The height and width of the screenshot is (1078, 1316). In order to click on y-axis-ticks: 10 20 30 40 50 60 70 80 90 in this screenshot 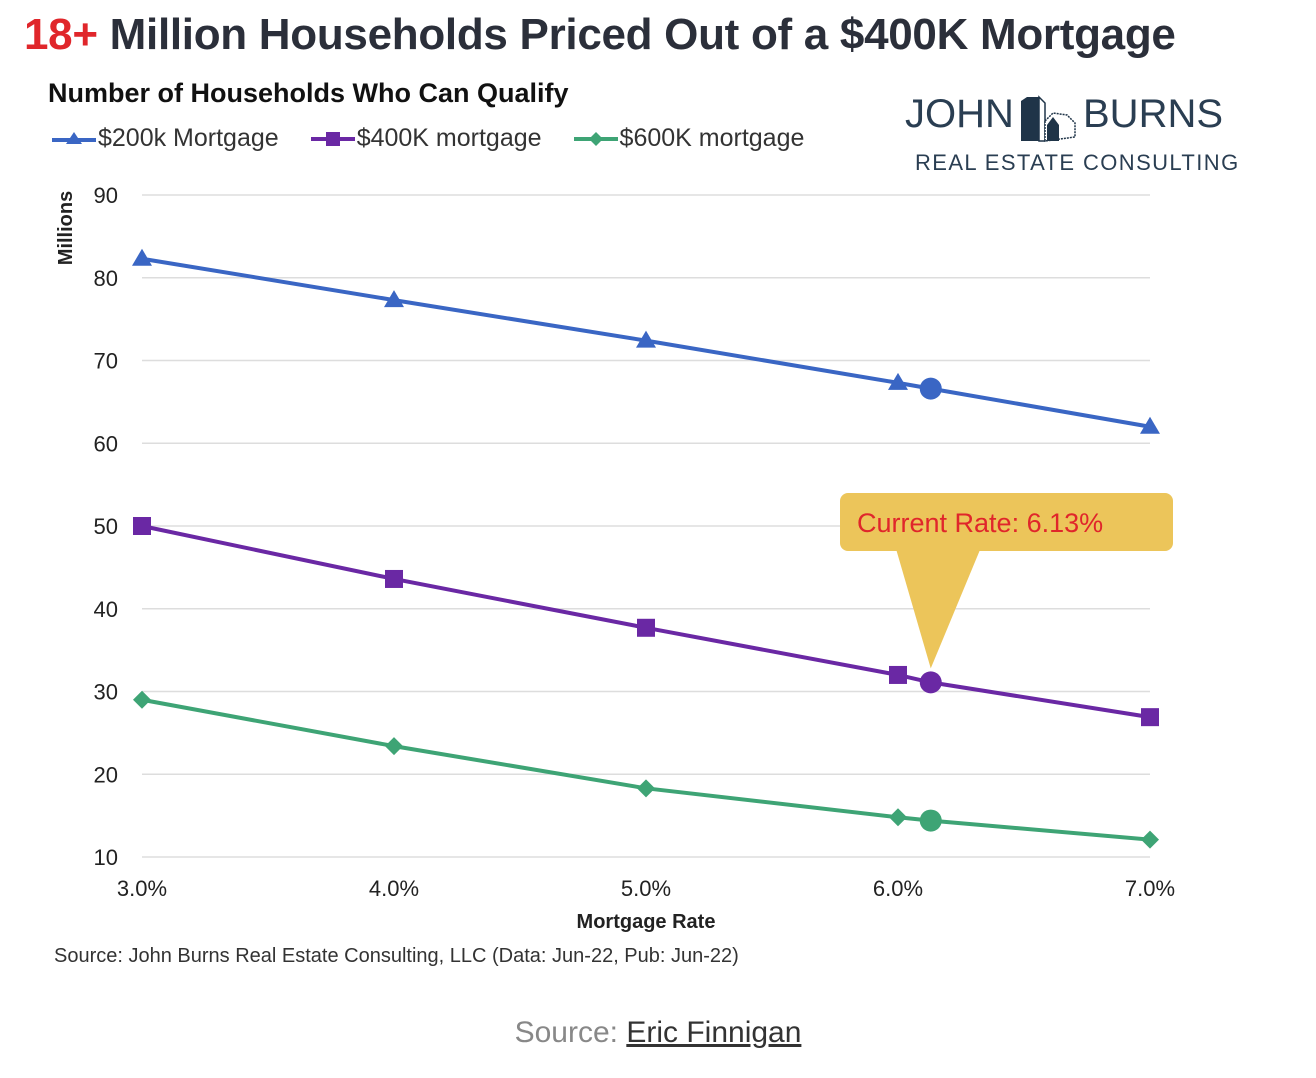, I will do `click(106, 526)`.